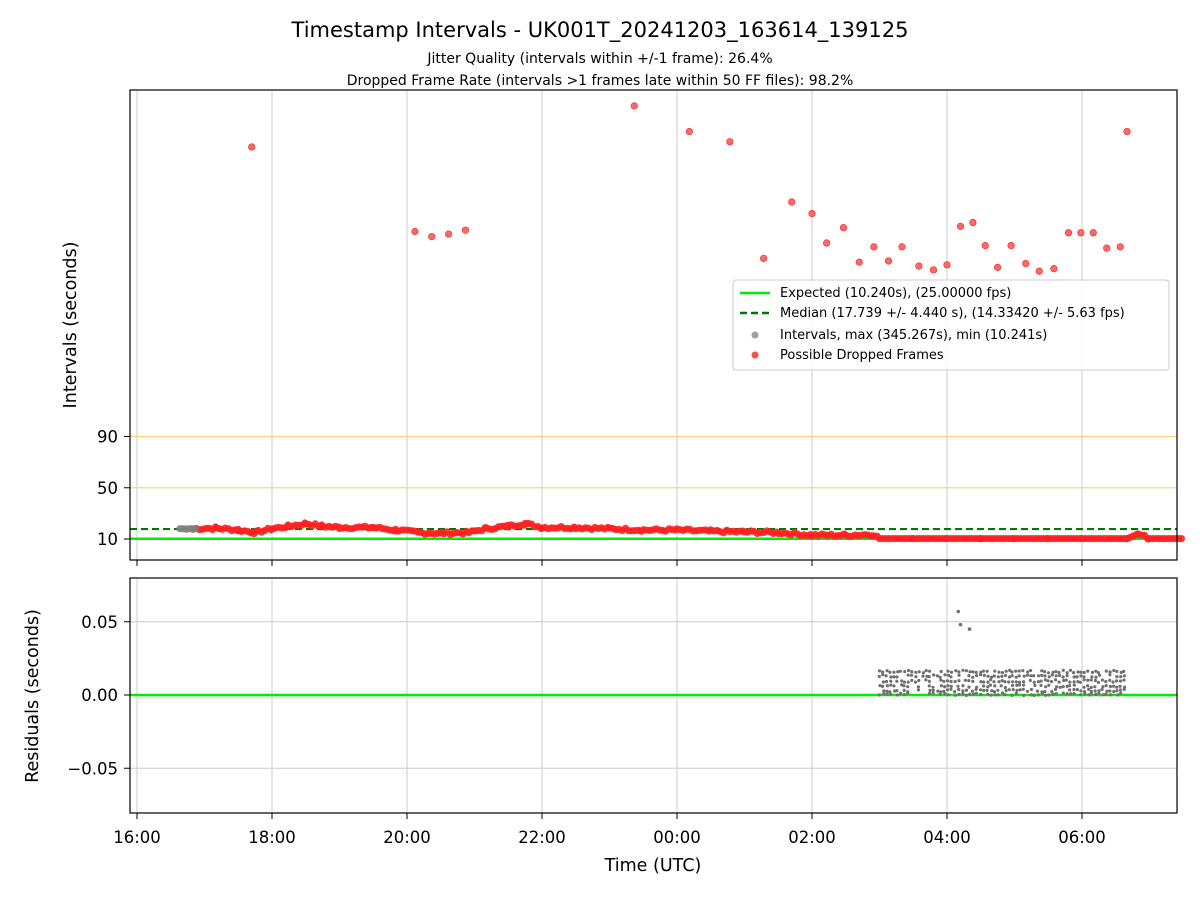 The height and width of the screenshot is (900, 1200). Describe the element at coordinates (107, 437) in the screenshot. I see `intervals-y-tick-label-90: 90` at that location.